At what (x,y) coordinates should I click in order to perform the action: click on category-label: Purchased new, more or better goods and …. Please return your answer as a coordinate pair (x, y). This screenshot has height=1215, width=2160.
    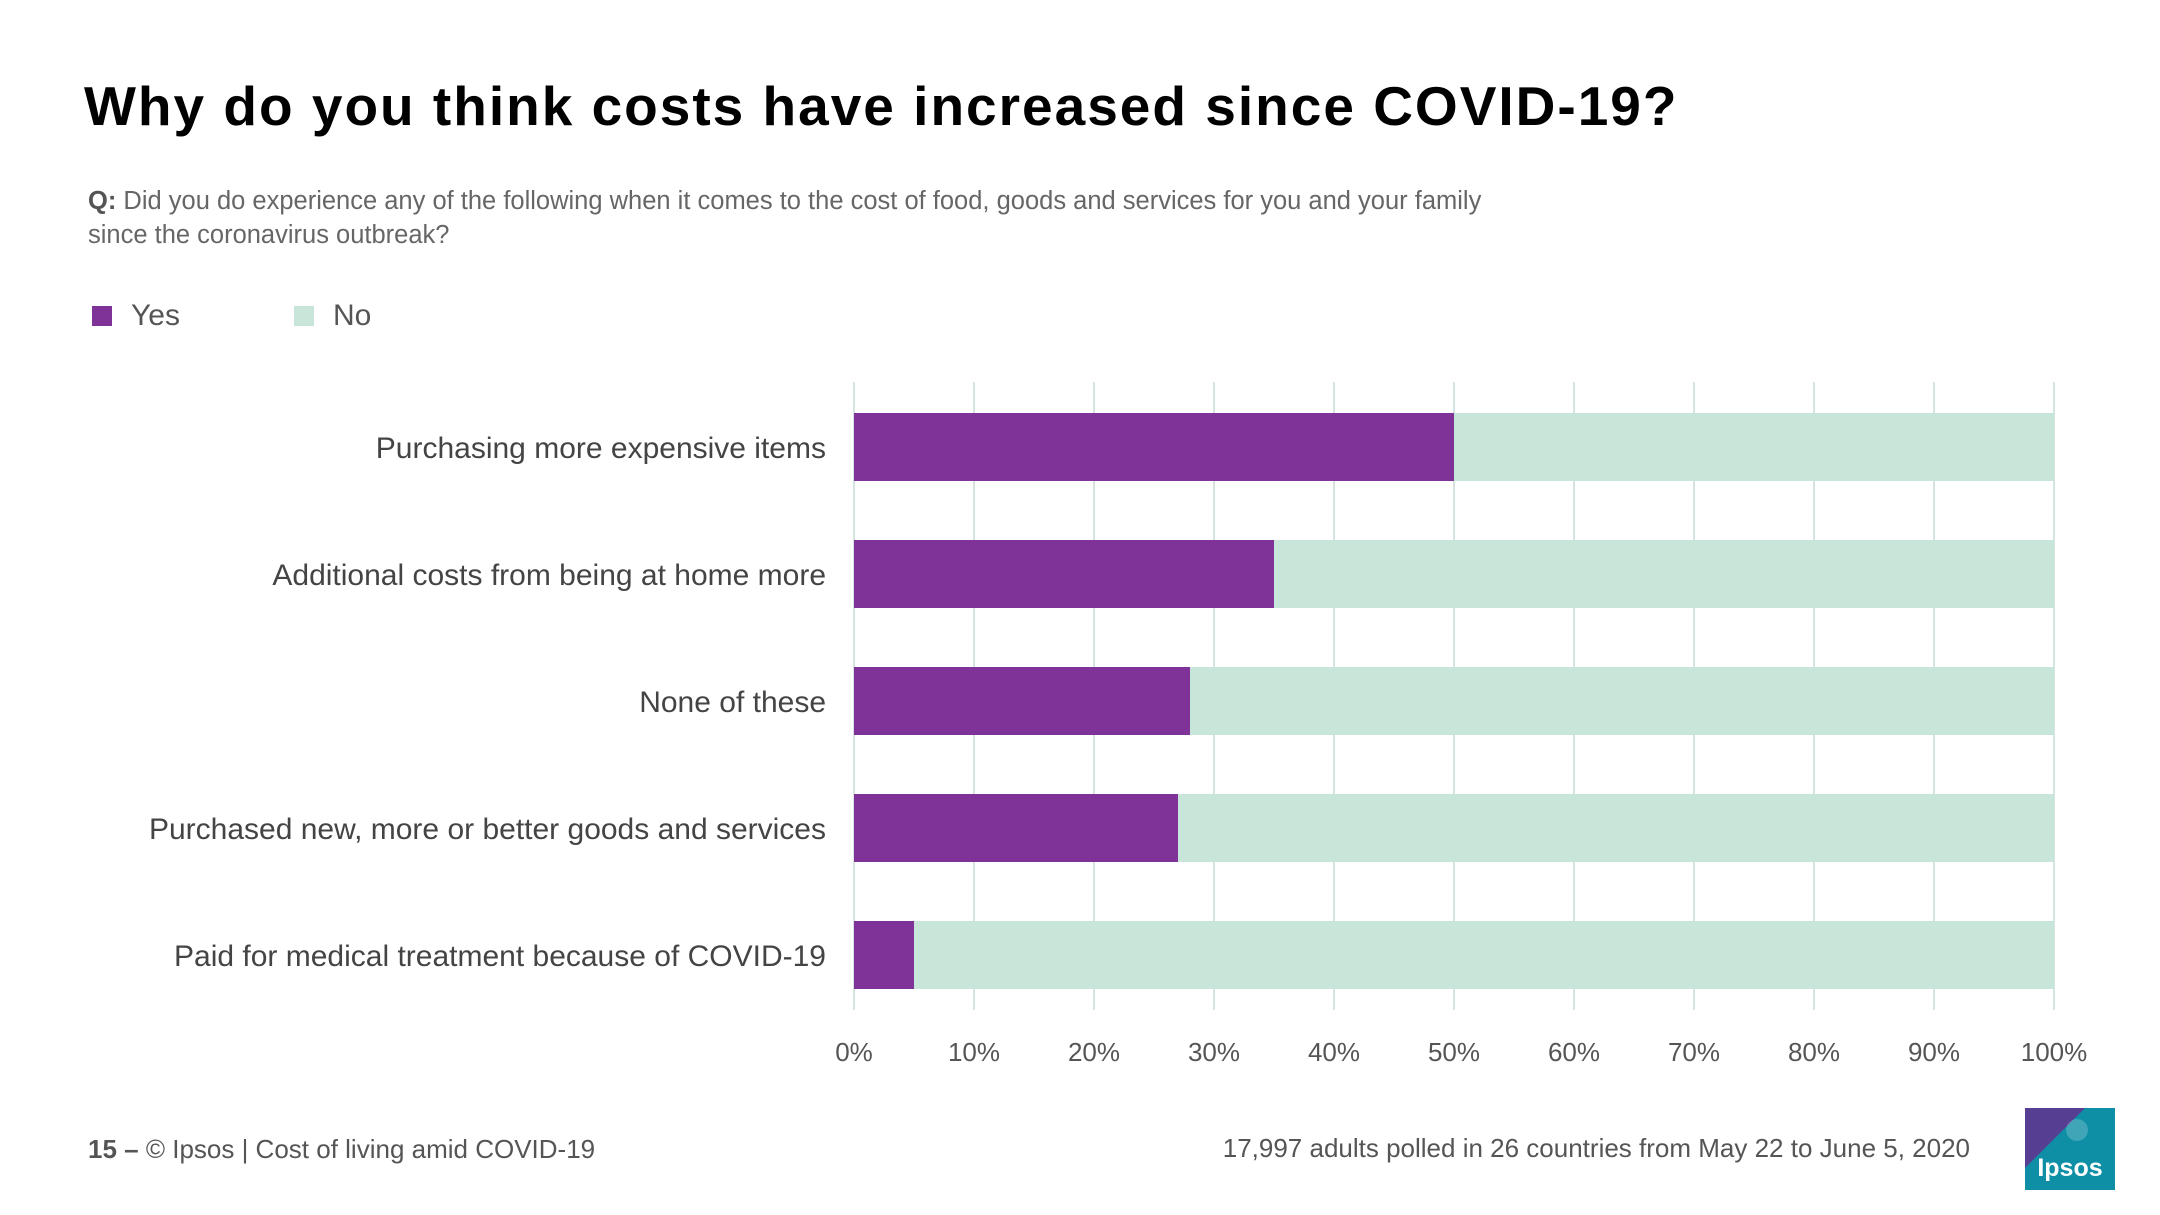
    Looking at the image, I should click on (487, 829).